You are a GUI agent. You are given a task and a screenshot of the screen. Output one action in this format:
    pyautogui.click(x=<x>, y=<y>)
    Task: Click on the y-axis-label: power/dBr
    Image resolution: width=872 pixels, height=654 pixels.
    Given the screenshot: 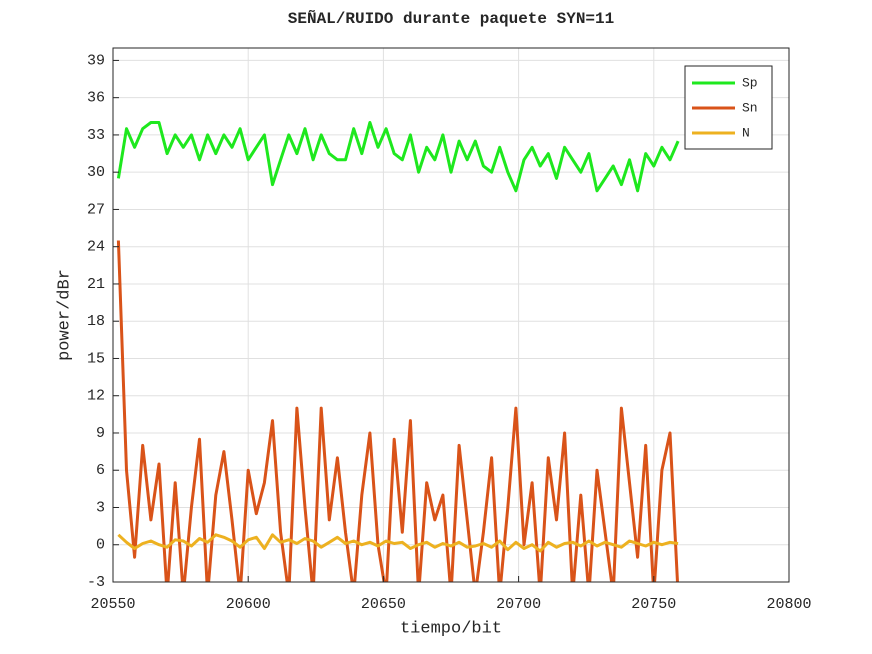 What is the action you would take?
    pyautogui.click(x=64, y=315)
    